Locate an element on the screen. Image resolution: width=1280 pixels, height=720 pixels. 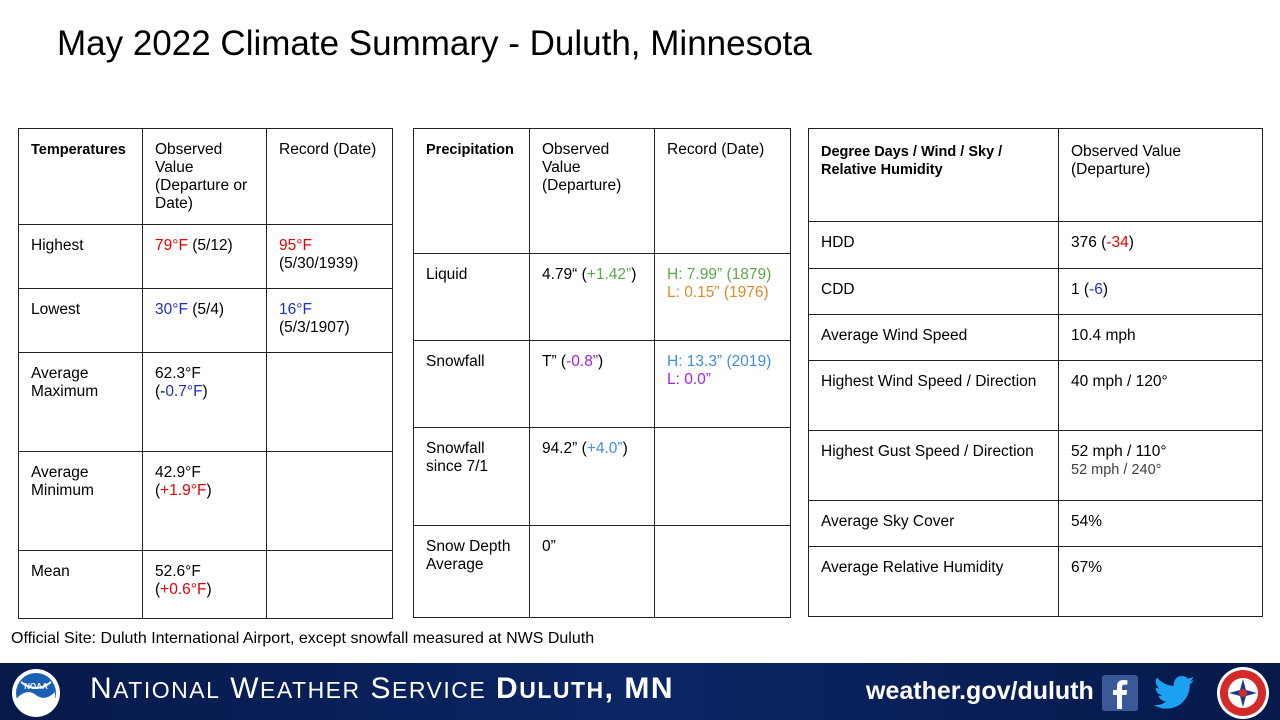
obs-departure: +4.0” is located at coordinates (604, 448).